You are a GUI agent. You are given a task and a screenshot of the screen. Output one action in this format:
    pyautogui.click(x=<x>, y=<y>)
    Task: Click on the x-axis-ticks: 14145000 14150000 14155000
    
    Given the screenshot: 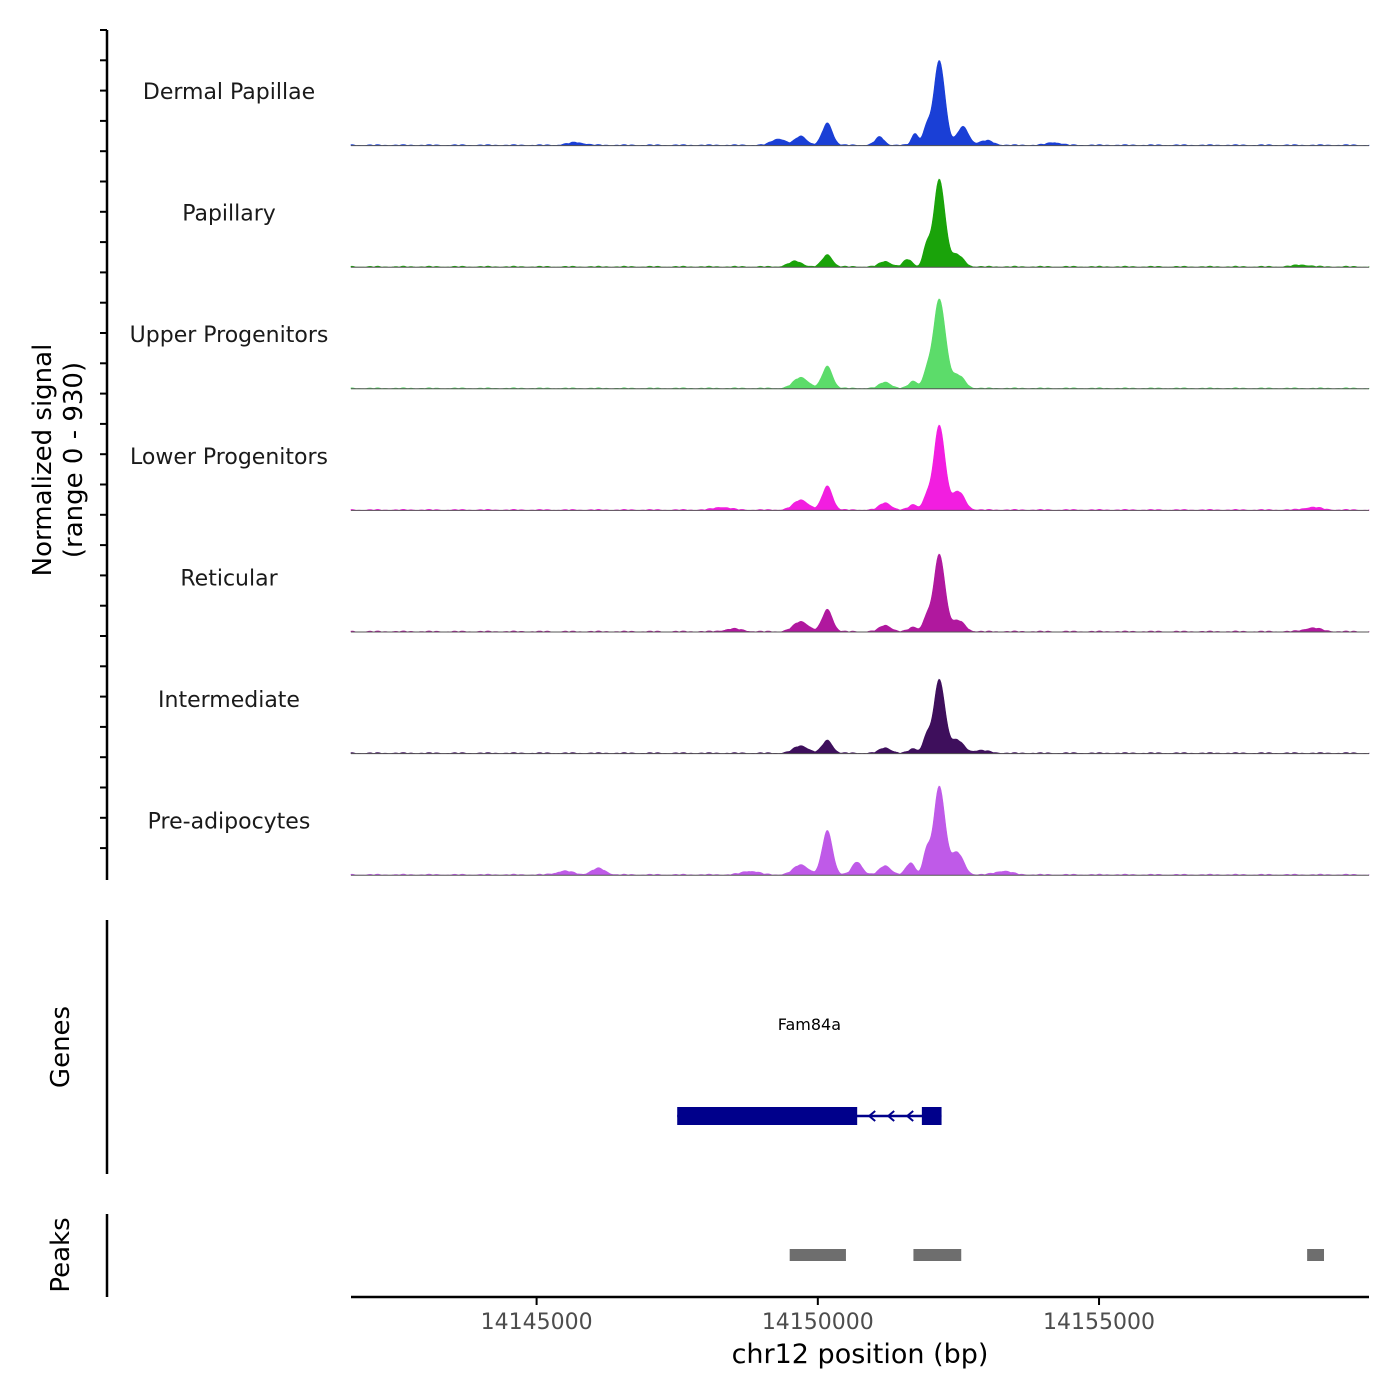 What is the action you would take?
    pyautogui.click(x=818, y=1316)
    